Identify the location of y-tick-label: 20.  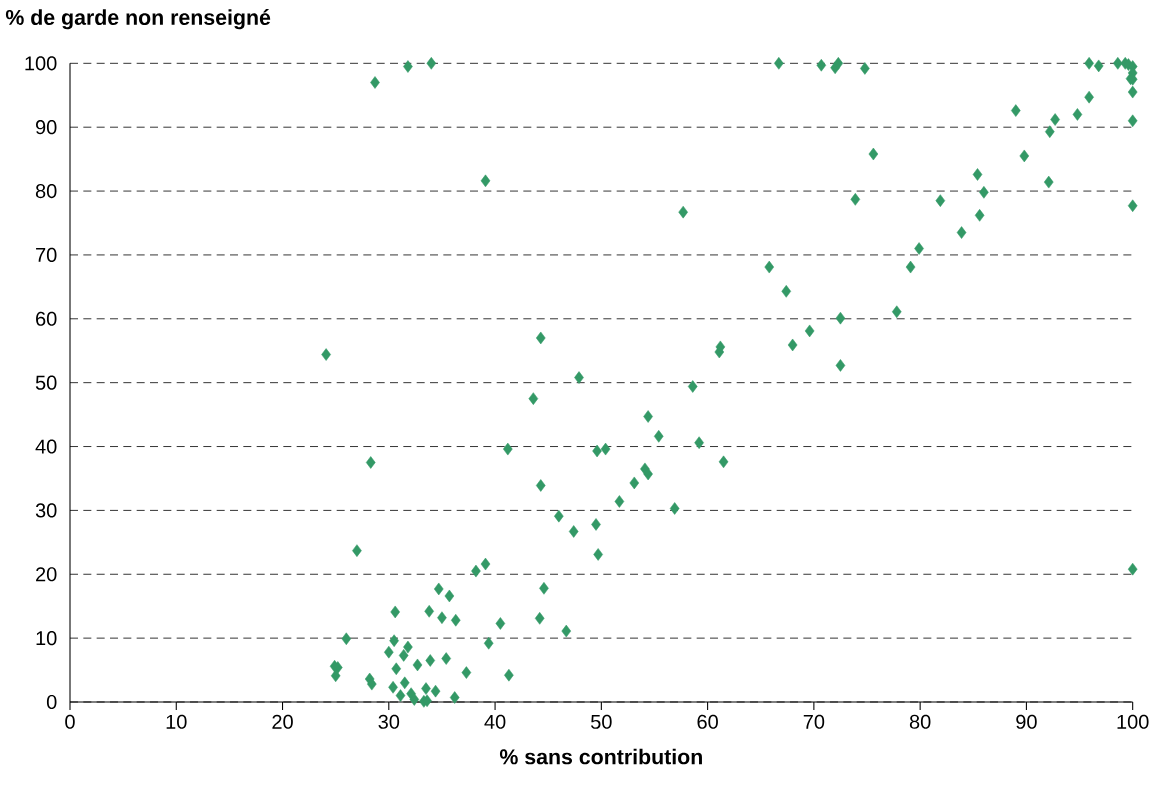
(46, 574).